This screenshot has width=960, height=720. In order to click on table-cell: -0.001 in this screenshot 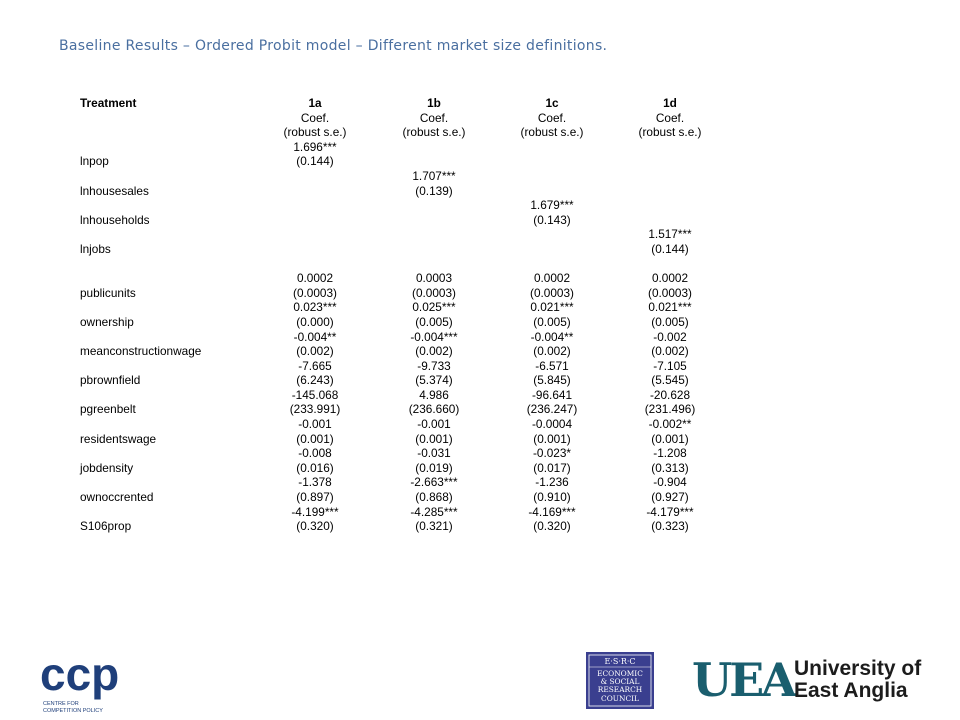, I will do `click(434, 424)`.